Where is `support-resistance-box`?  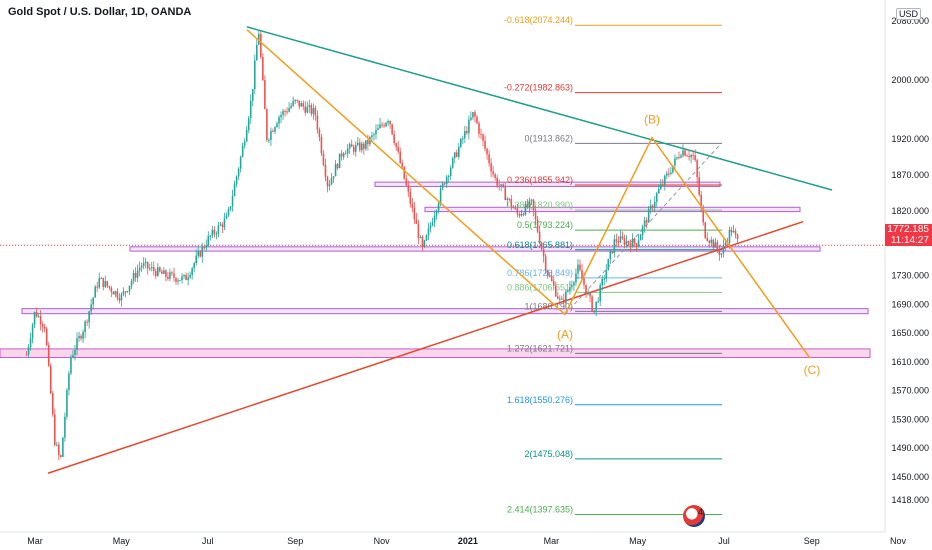 support-resistance-box is located at coordinates (547, 184).